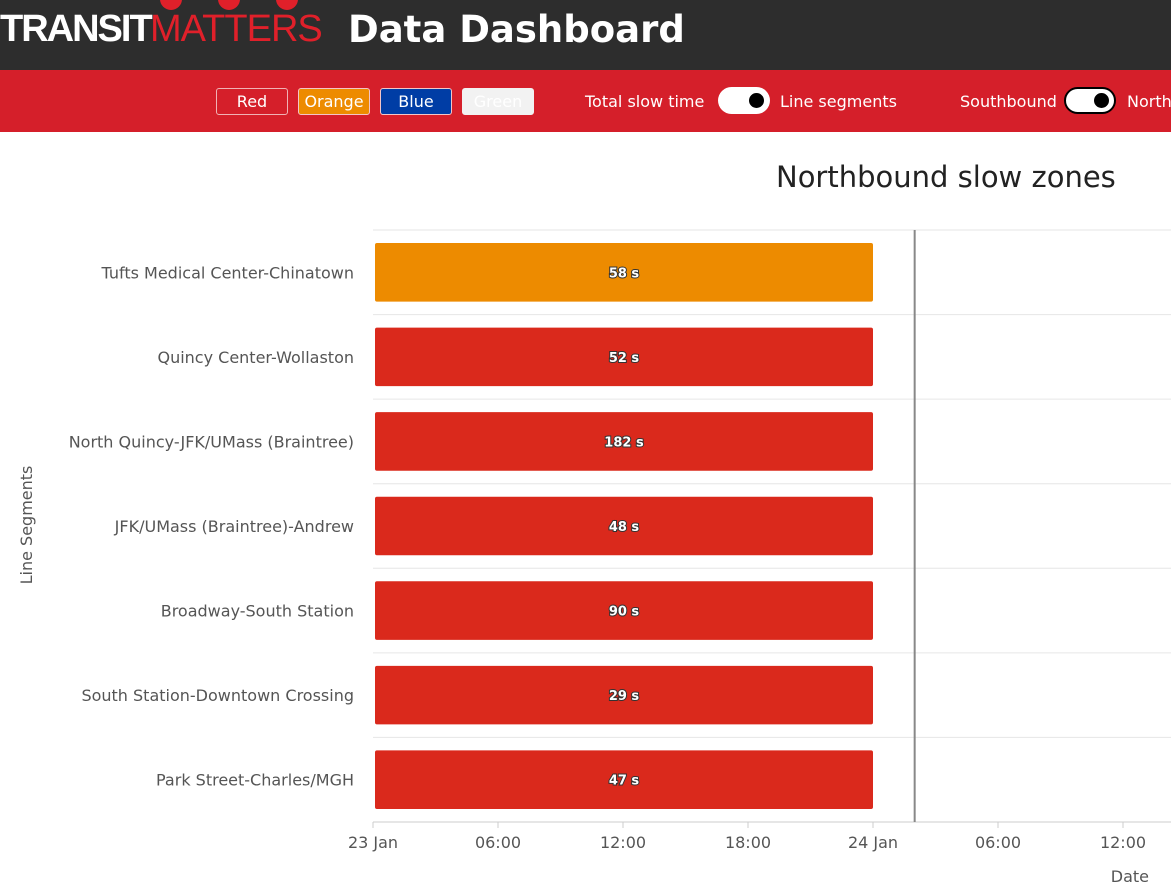 This screenshot has height=893, width=1171. What do you see at coordinates (1008, 101) in the screenshot?
I see `southbound-label: Southbound` at bounding box center [1008, 101].